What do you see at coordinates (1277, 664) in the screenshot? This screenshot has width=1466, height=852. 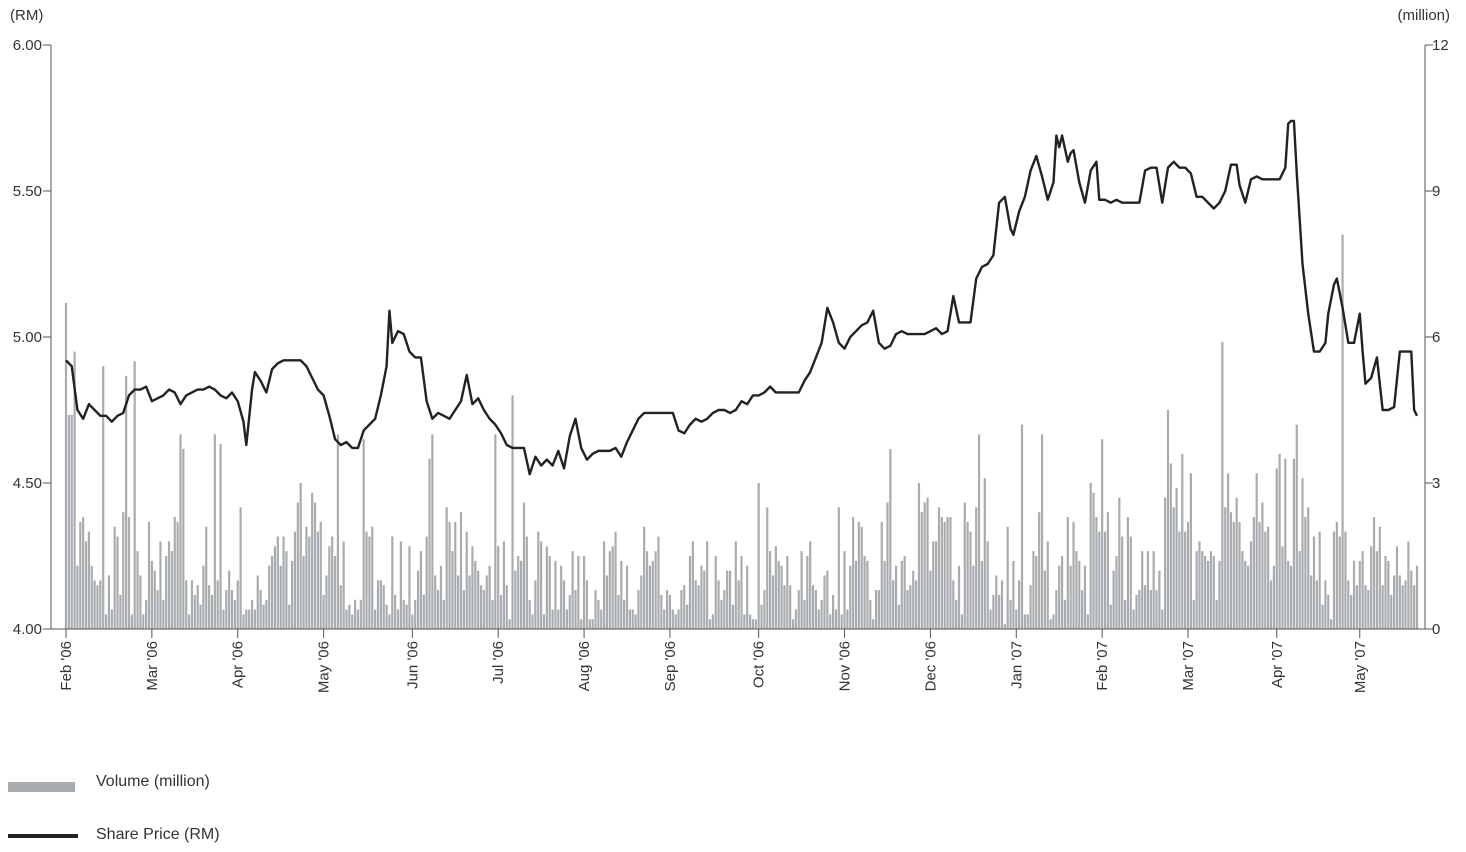 I see `x-tick-label-14: Apr '07` at bounding box center [1277, 664].